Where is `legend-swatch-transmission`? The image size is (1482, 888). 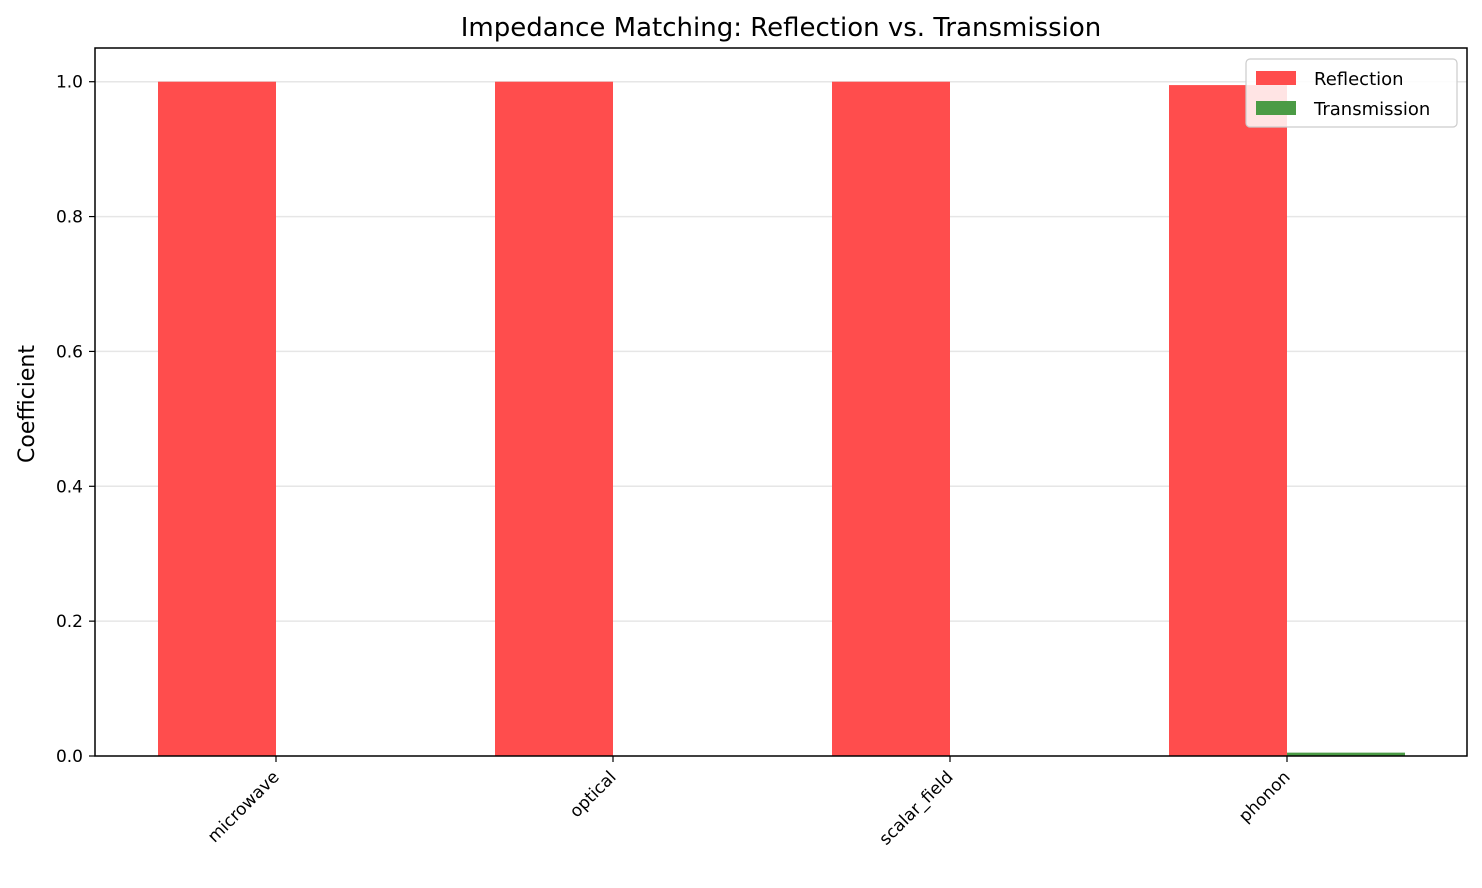
legend-swatch-transmission is located at coordinates (1276, 108).